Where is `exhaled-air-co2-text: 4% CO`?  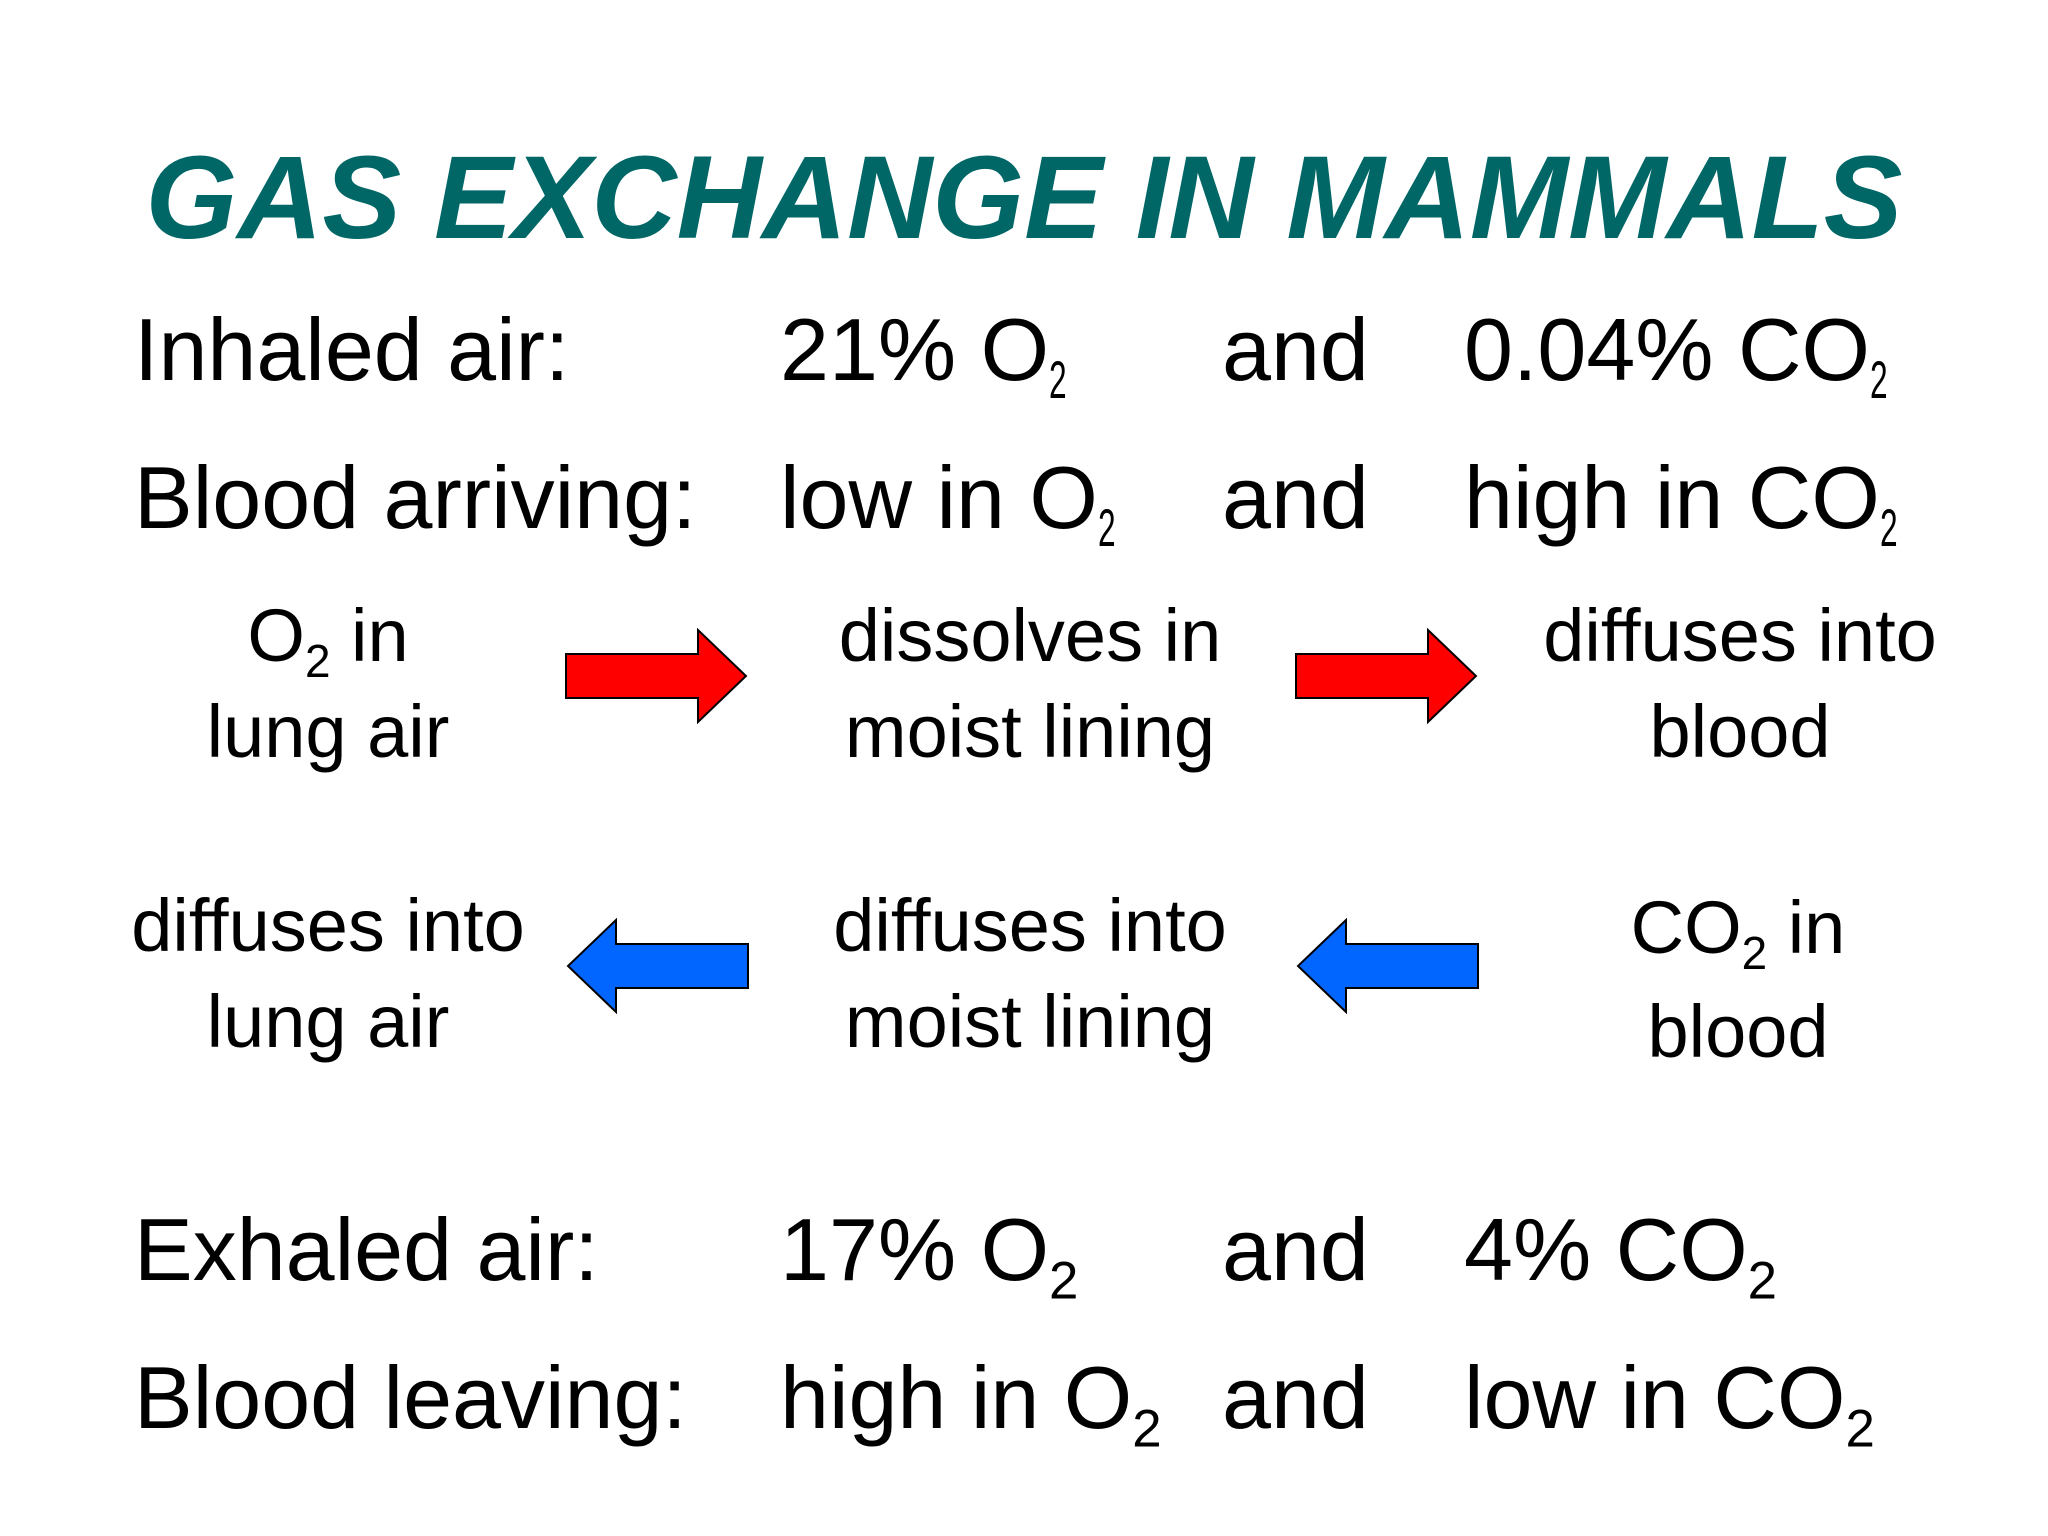 exhaled-air-co2-text: 4% CO is located at coordinates (1606, 1249).